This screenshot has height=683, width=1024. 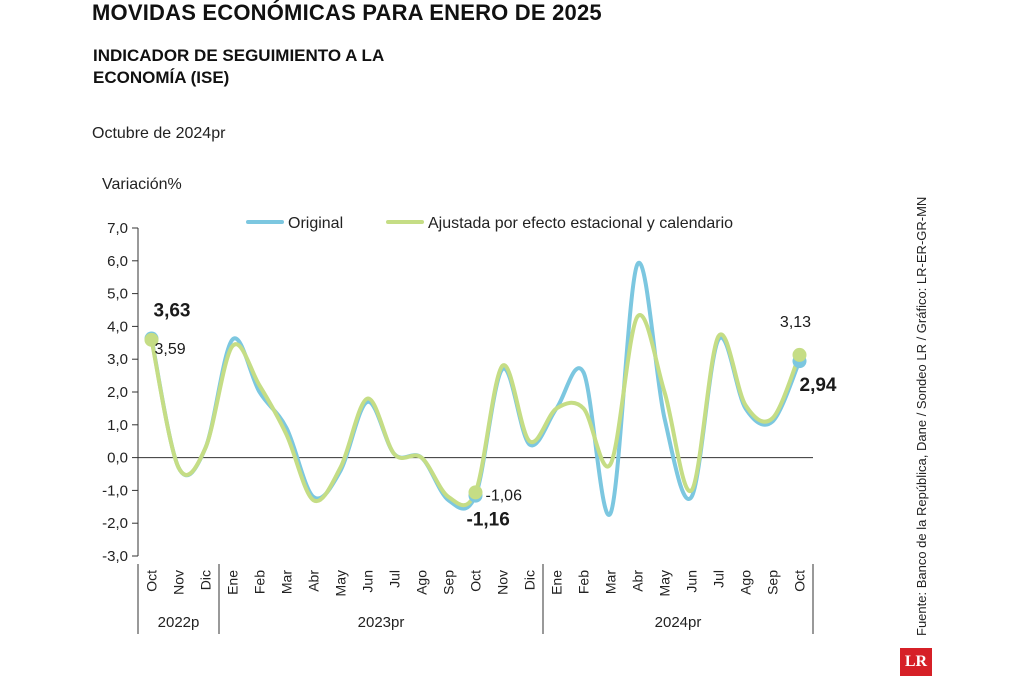 What do you see at coordinates (315, 223) in the screenshot?
I see `legend-label: Original` at bounding box center [315, 223].